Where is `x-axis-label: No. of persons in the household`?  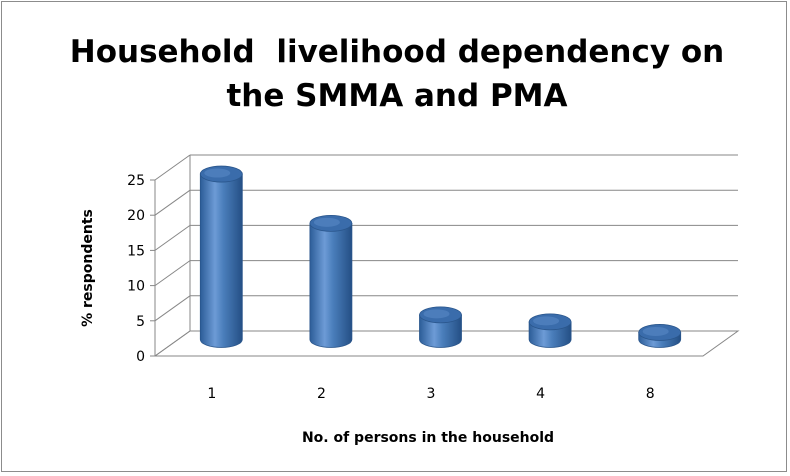
x-axis-label: No. of persons in the household is located at coordinates (428, 438).